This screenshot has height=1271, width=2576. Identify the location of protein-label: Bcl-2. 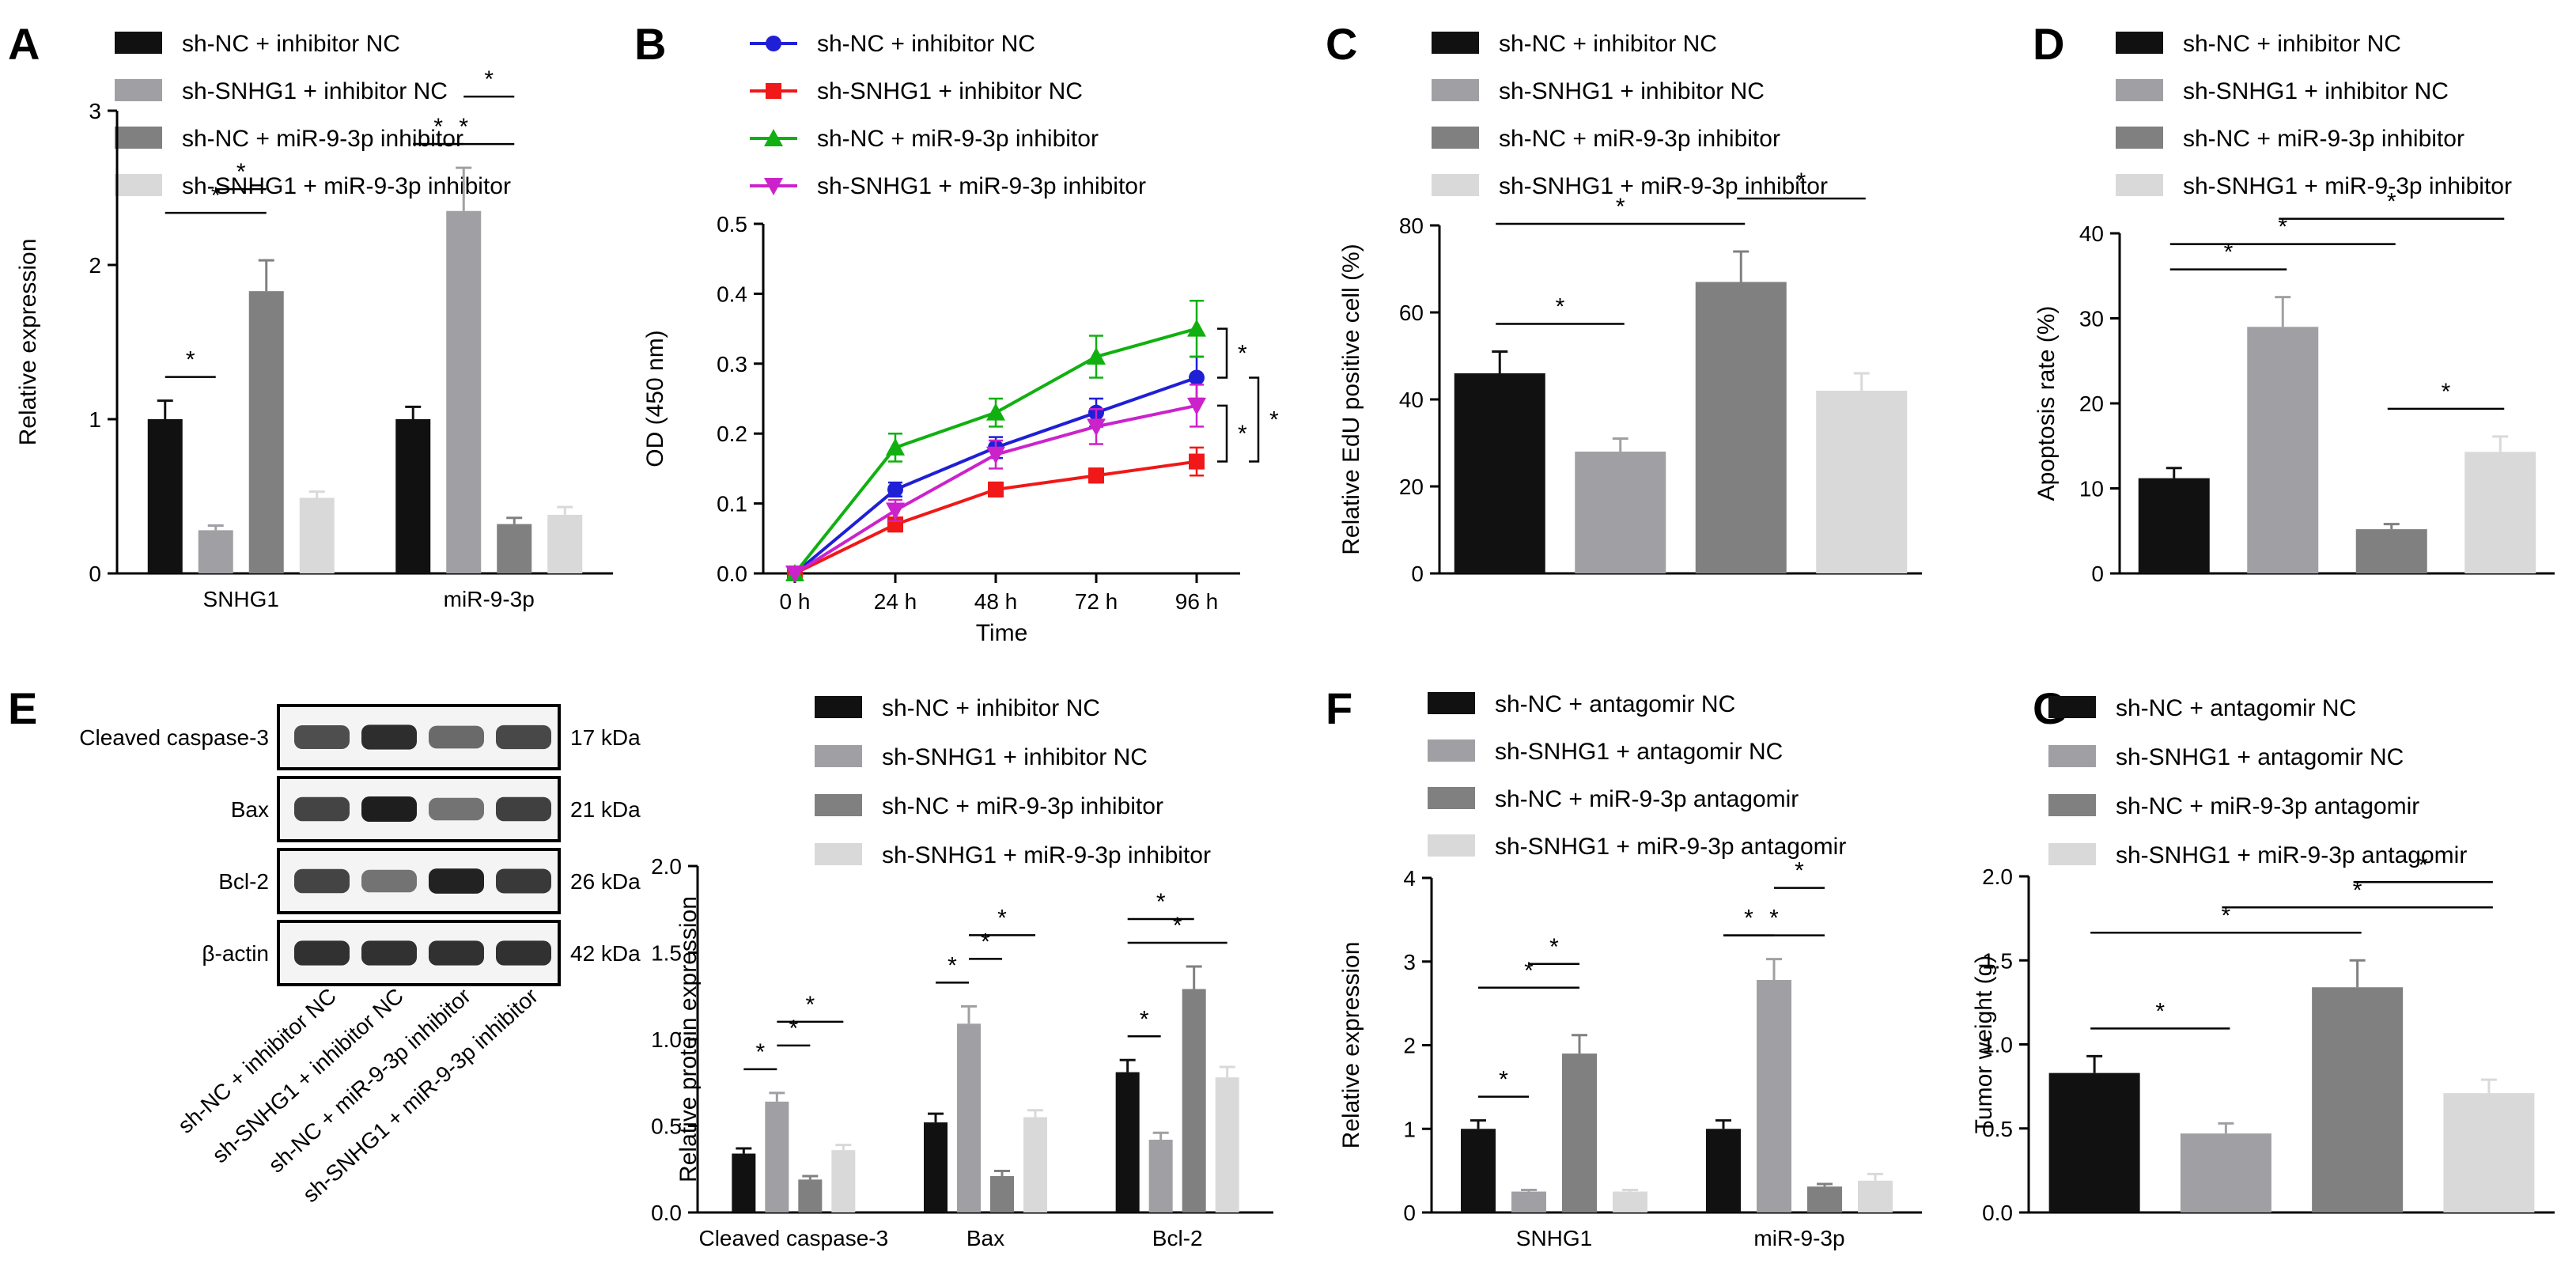
(243, 881).